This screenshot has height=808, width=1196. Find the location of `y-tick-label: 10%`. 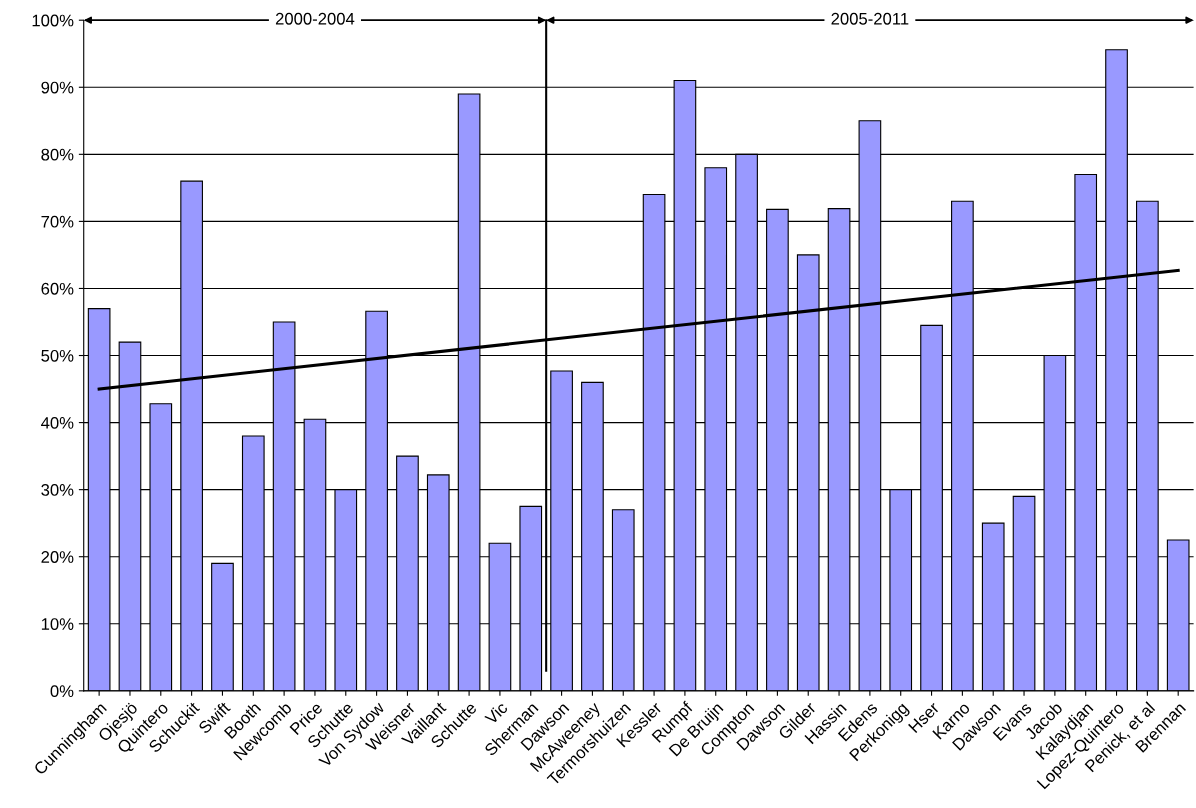

y-tick-label: 10% is located at coordinates (57, 624).